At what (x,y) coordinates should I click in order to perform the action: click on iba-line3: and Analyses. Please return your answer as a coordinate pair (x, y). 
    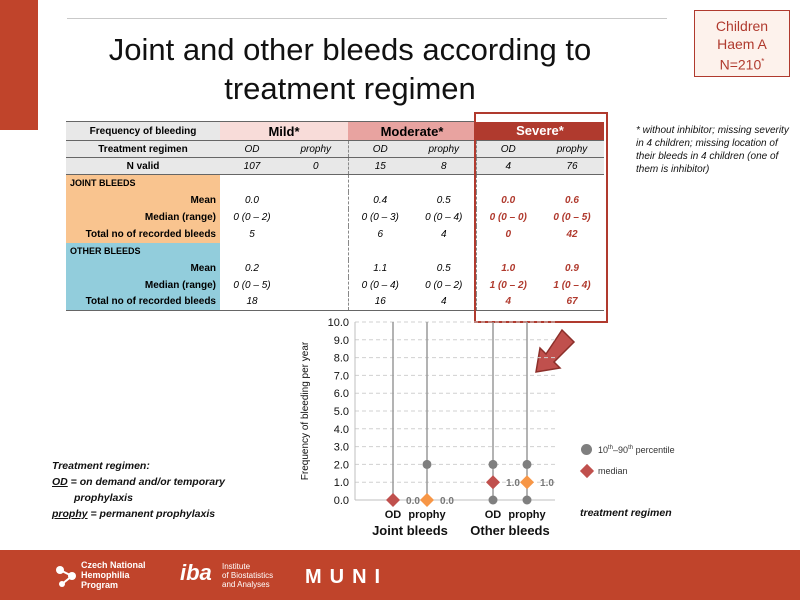
    Looking at the image, I should click on (246, 584).